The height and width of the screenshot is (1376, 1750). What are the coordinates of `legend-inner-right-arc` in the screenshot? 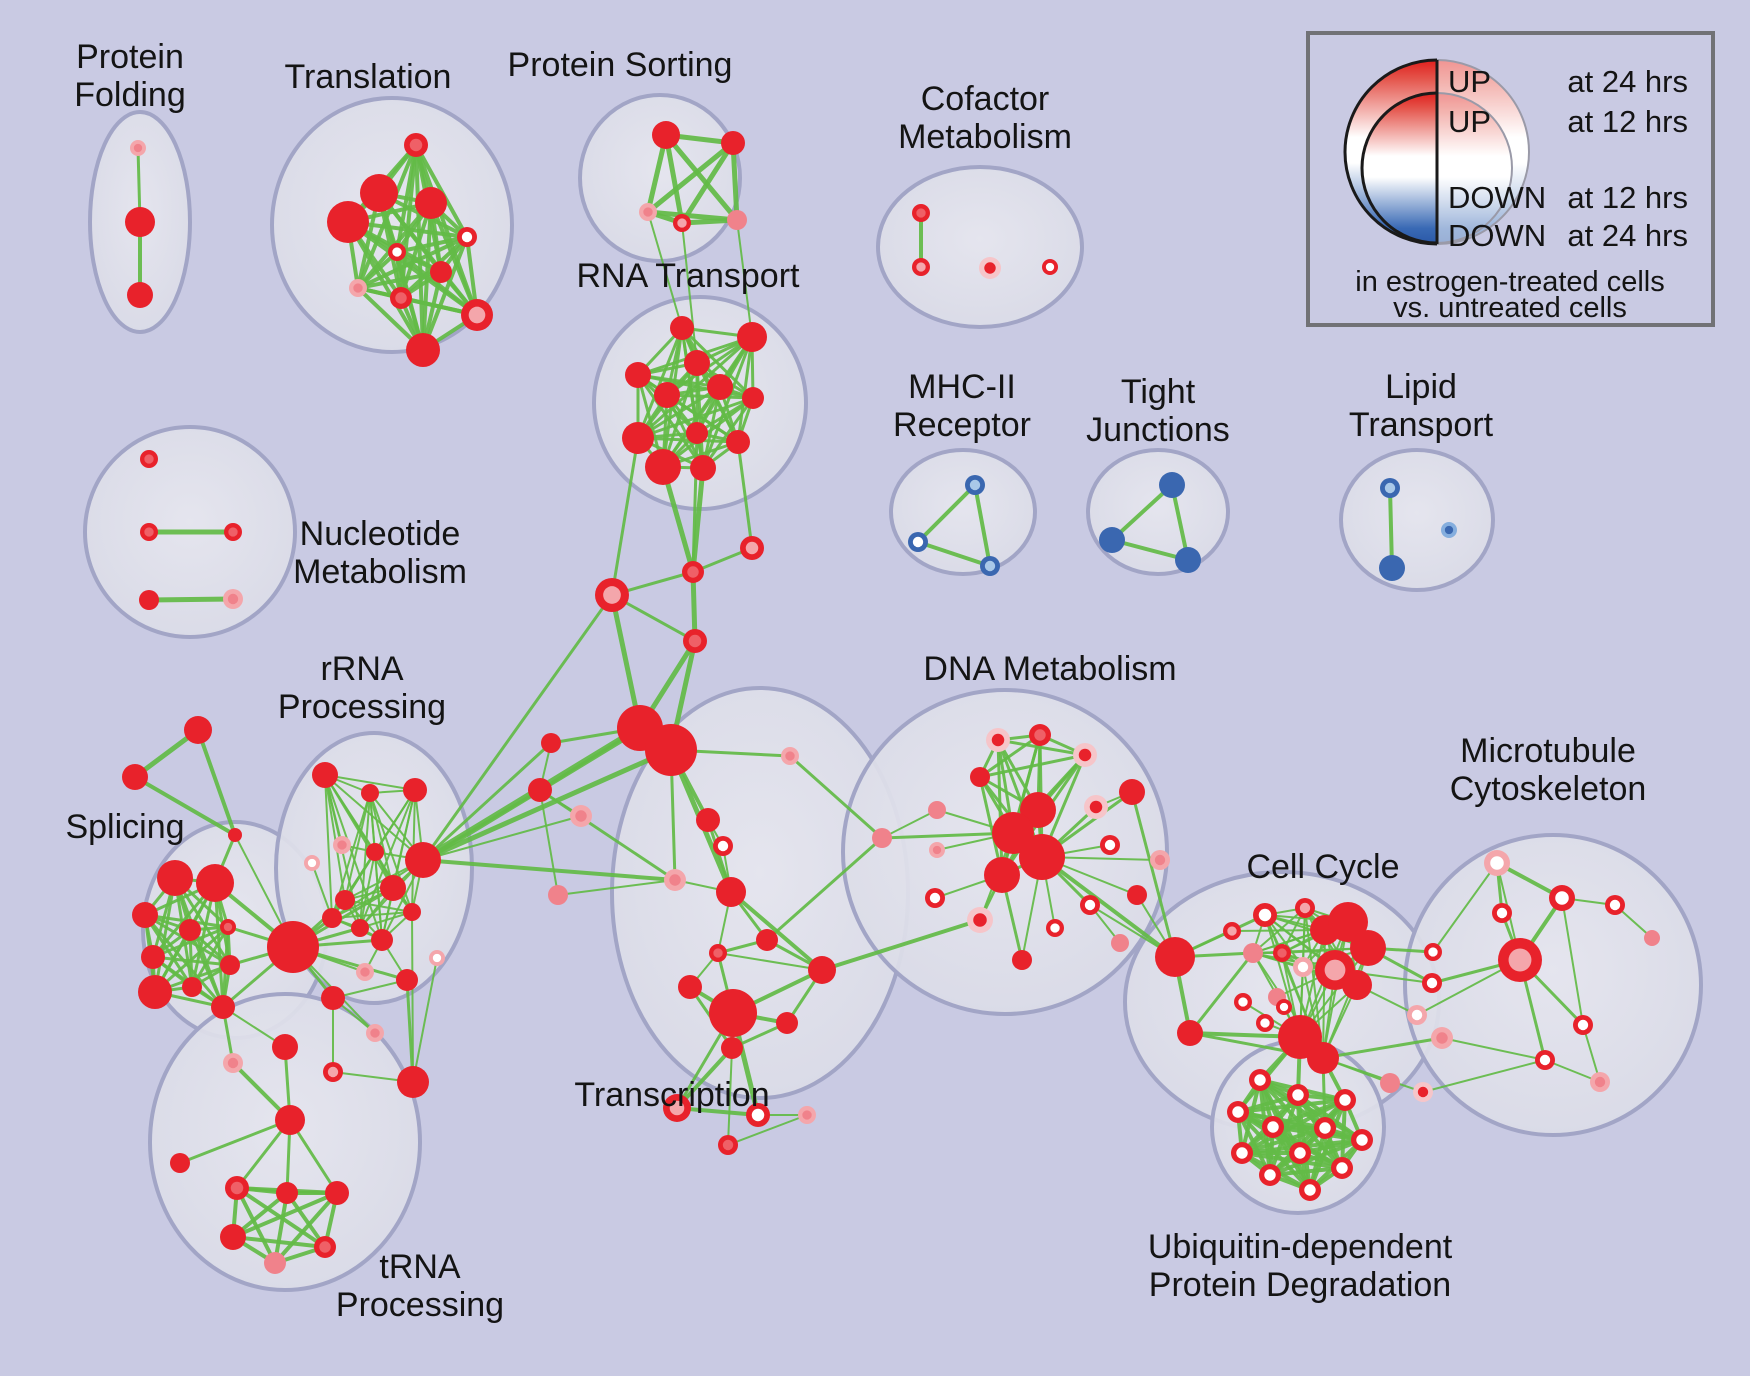 It's located at (1474, 168).